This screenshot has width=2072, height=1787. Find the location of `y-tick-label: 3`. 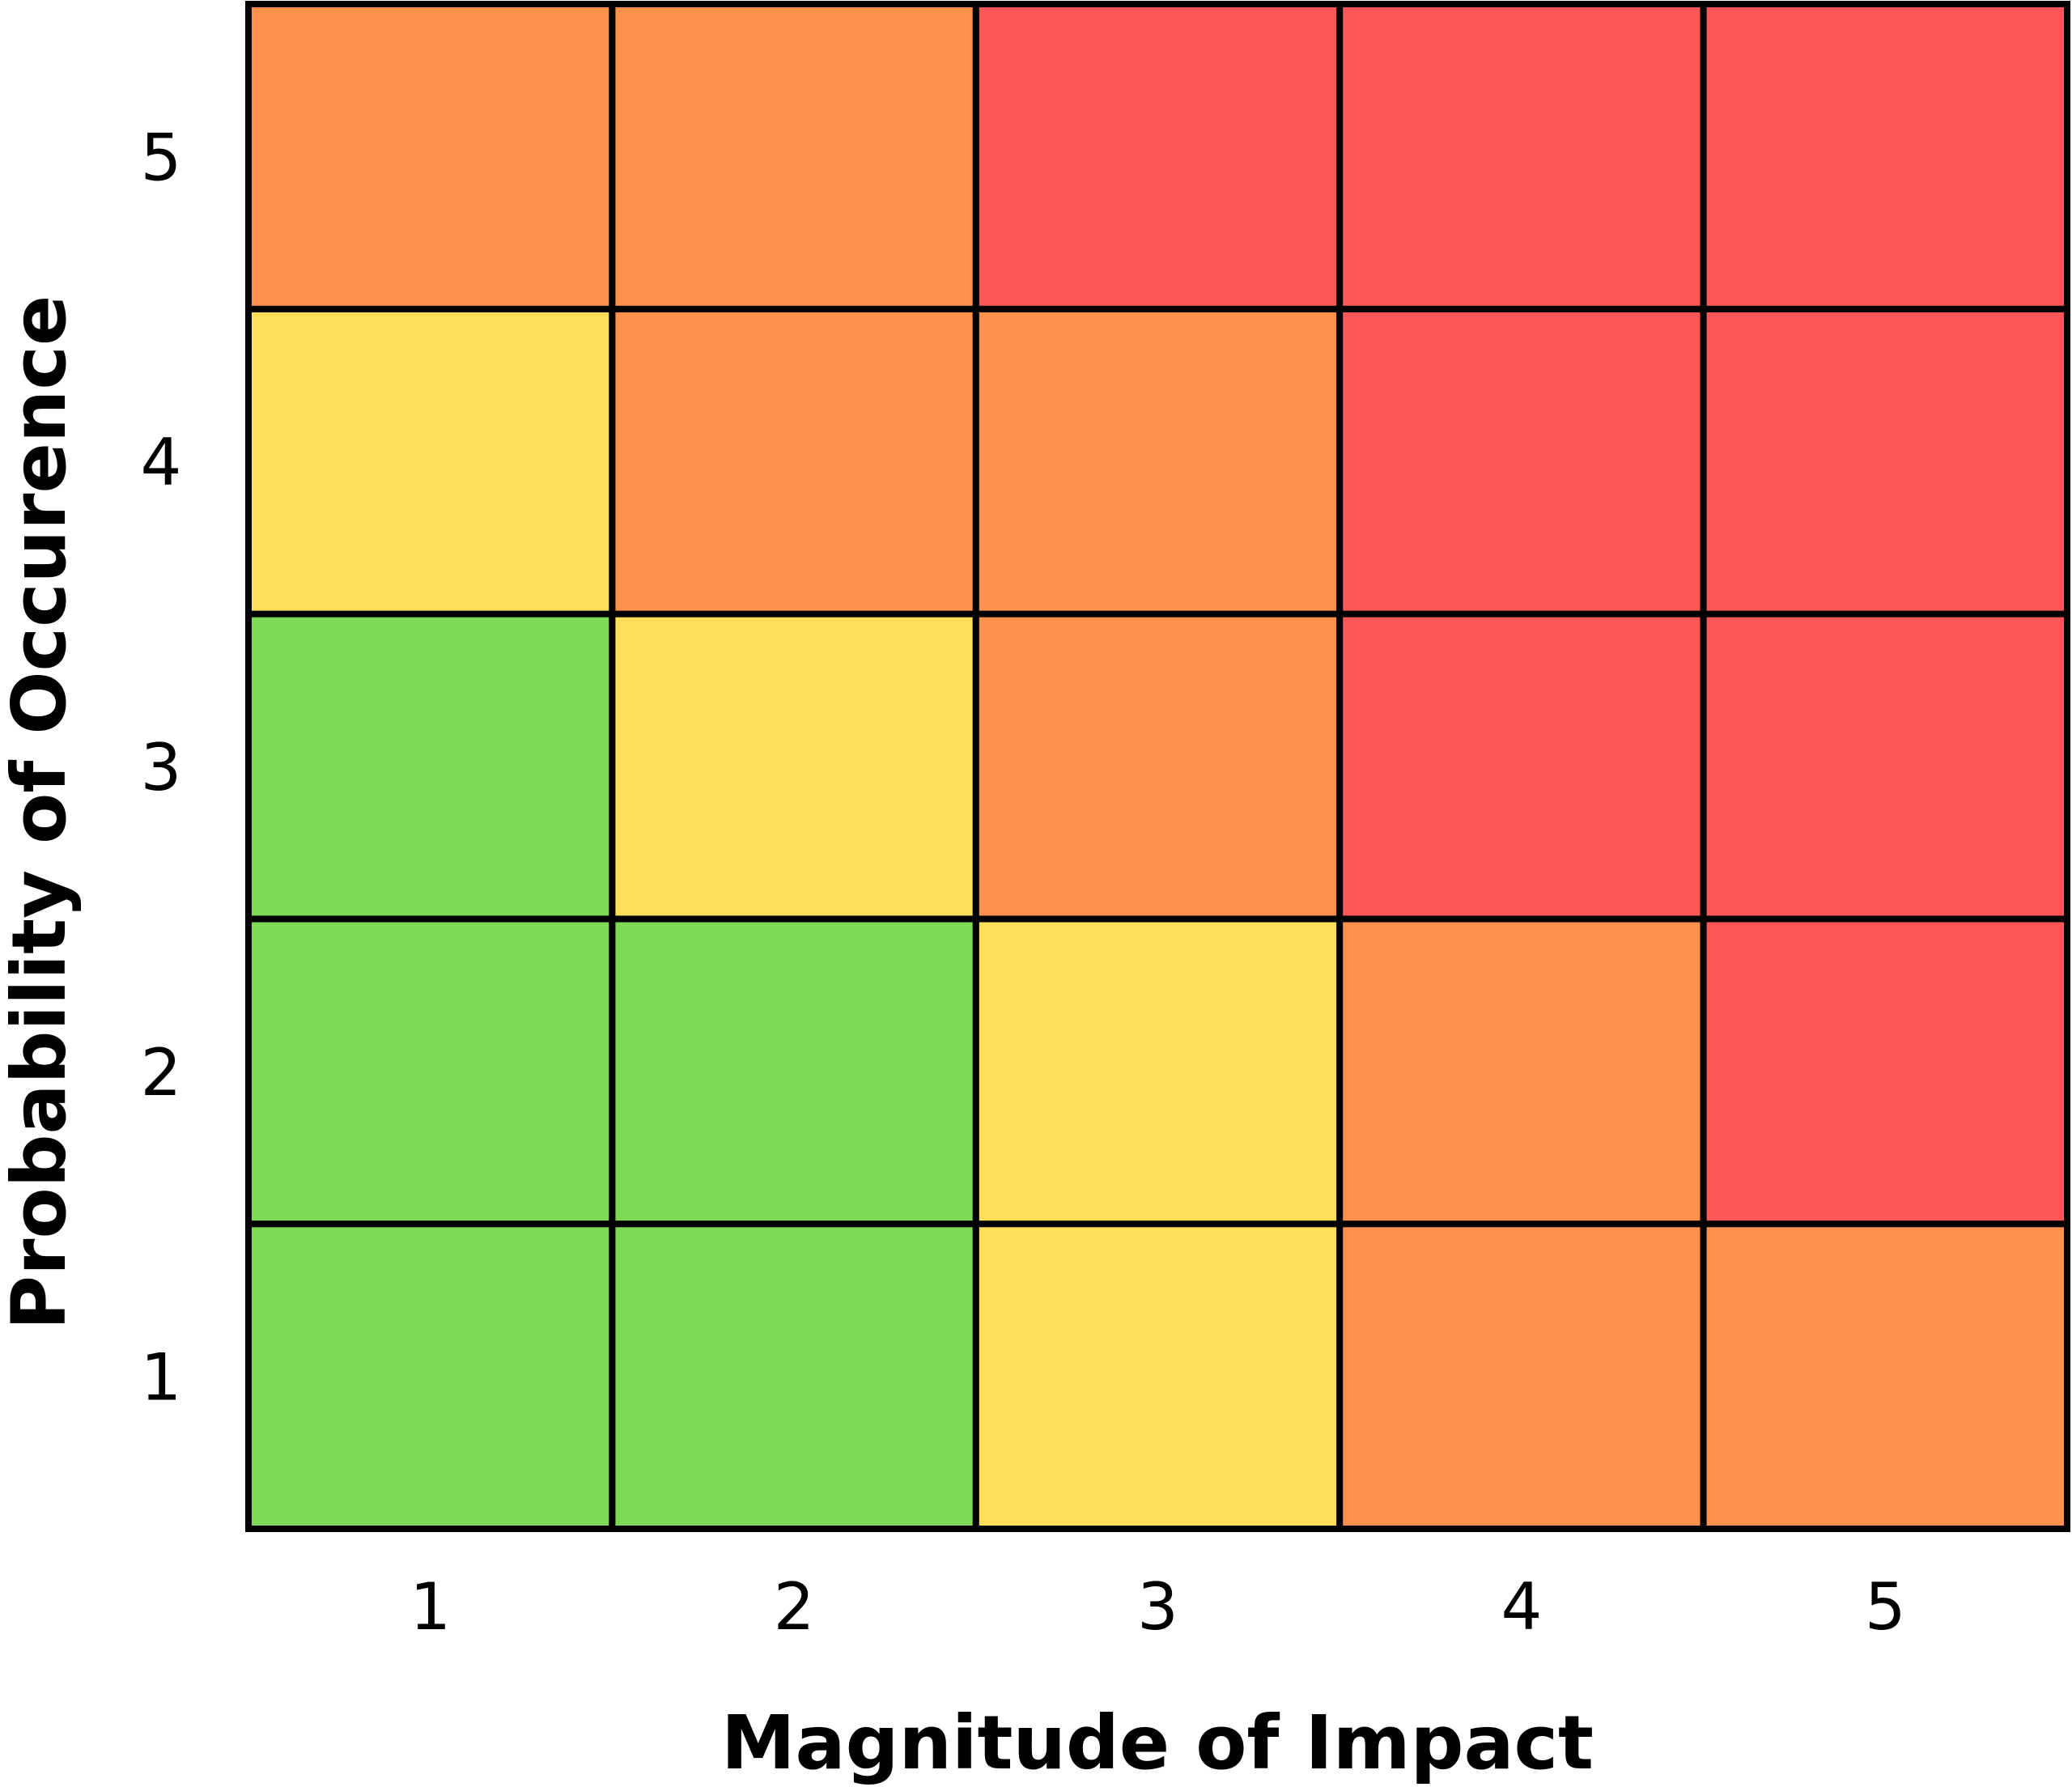

y-tick-label: 3 is located at coordinates (161, 767).